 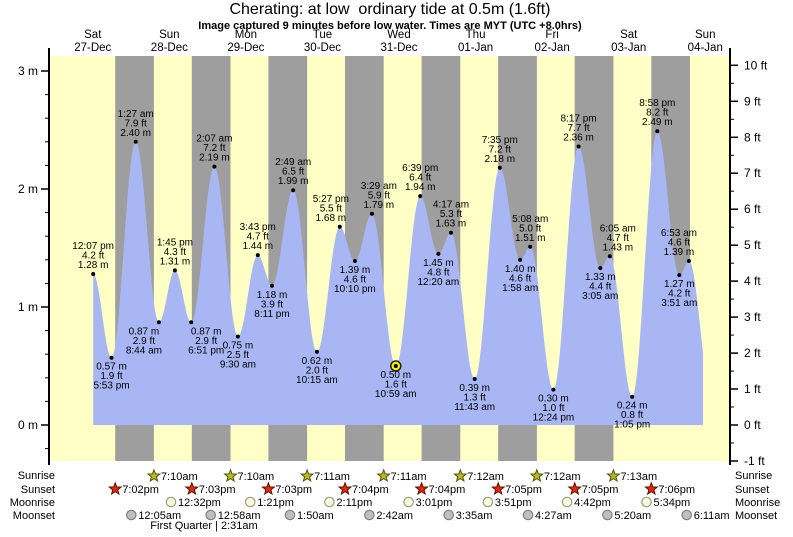 I want to click on low-tide-annotation: 1.27 m, so click(x=679, y=284).